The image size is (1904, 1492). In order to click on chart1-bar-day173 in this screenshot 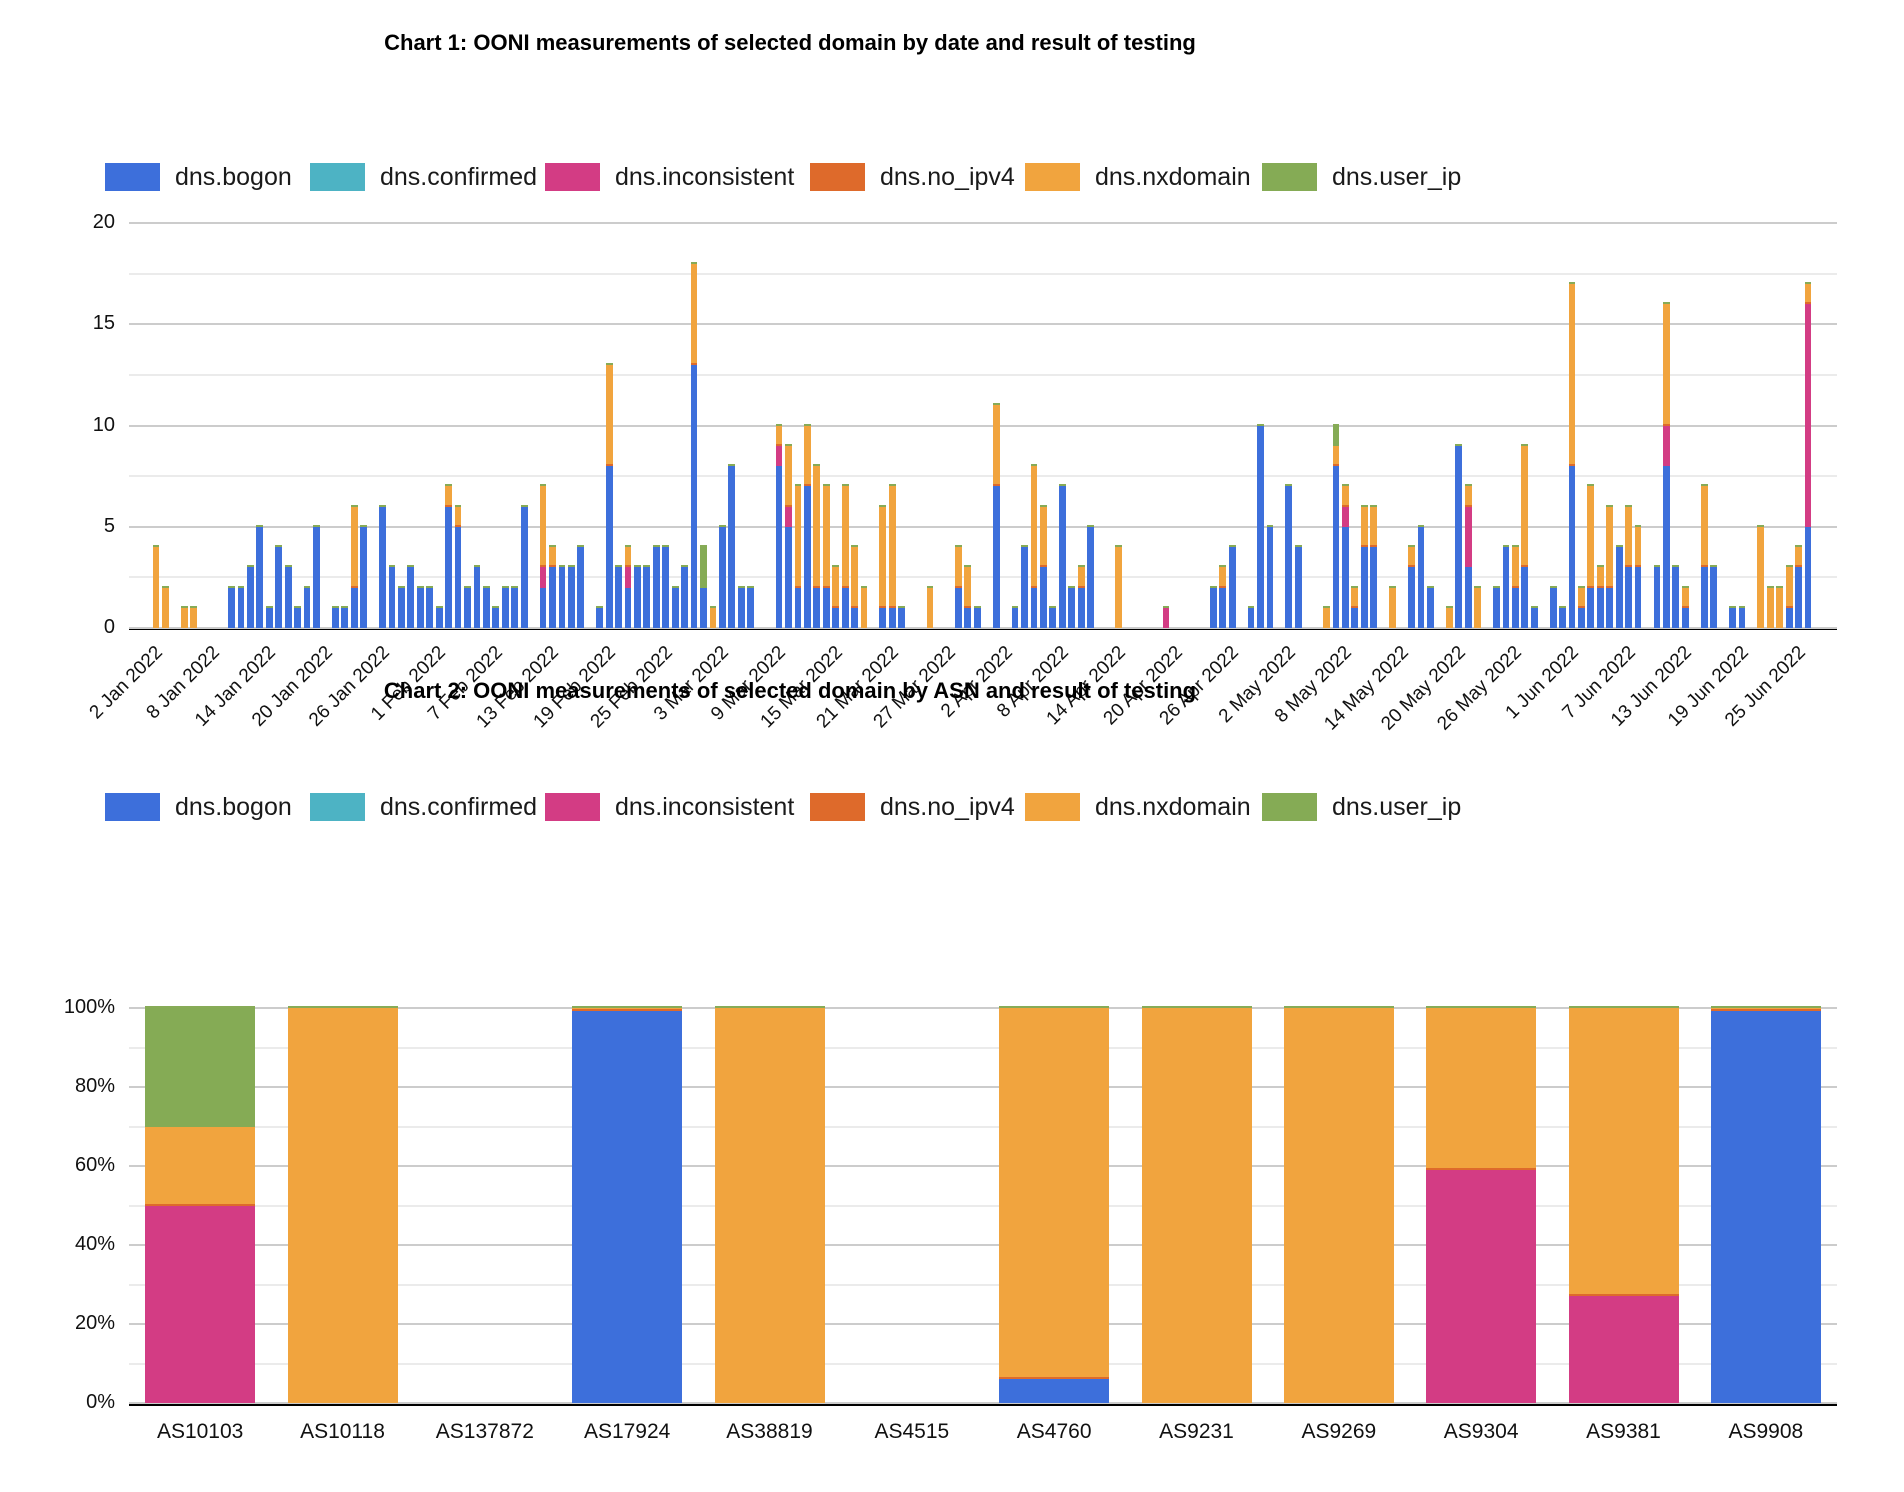, I will do `click(1789, 406)`.